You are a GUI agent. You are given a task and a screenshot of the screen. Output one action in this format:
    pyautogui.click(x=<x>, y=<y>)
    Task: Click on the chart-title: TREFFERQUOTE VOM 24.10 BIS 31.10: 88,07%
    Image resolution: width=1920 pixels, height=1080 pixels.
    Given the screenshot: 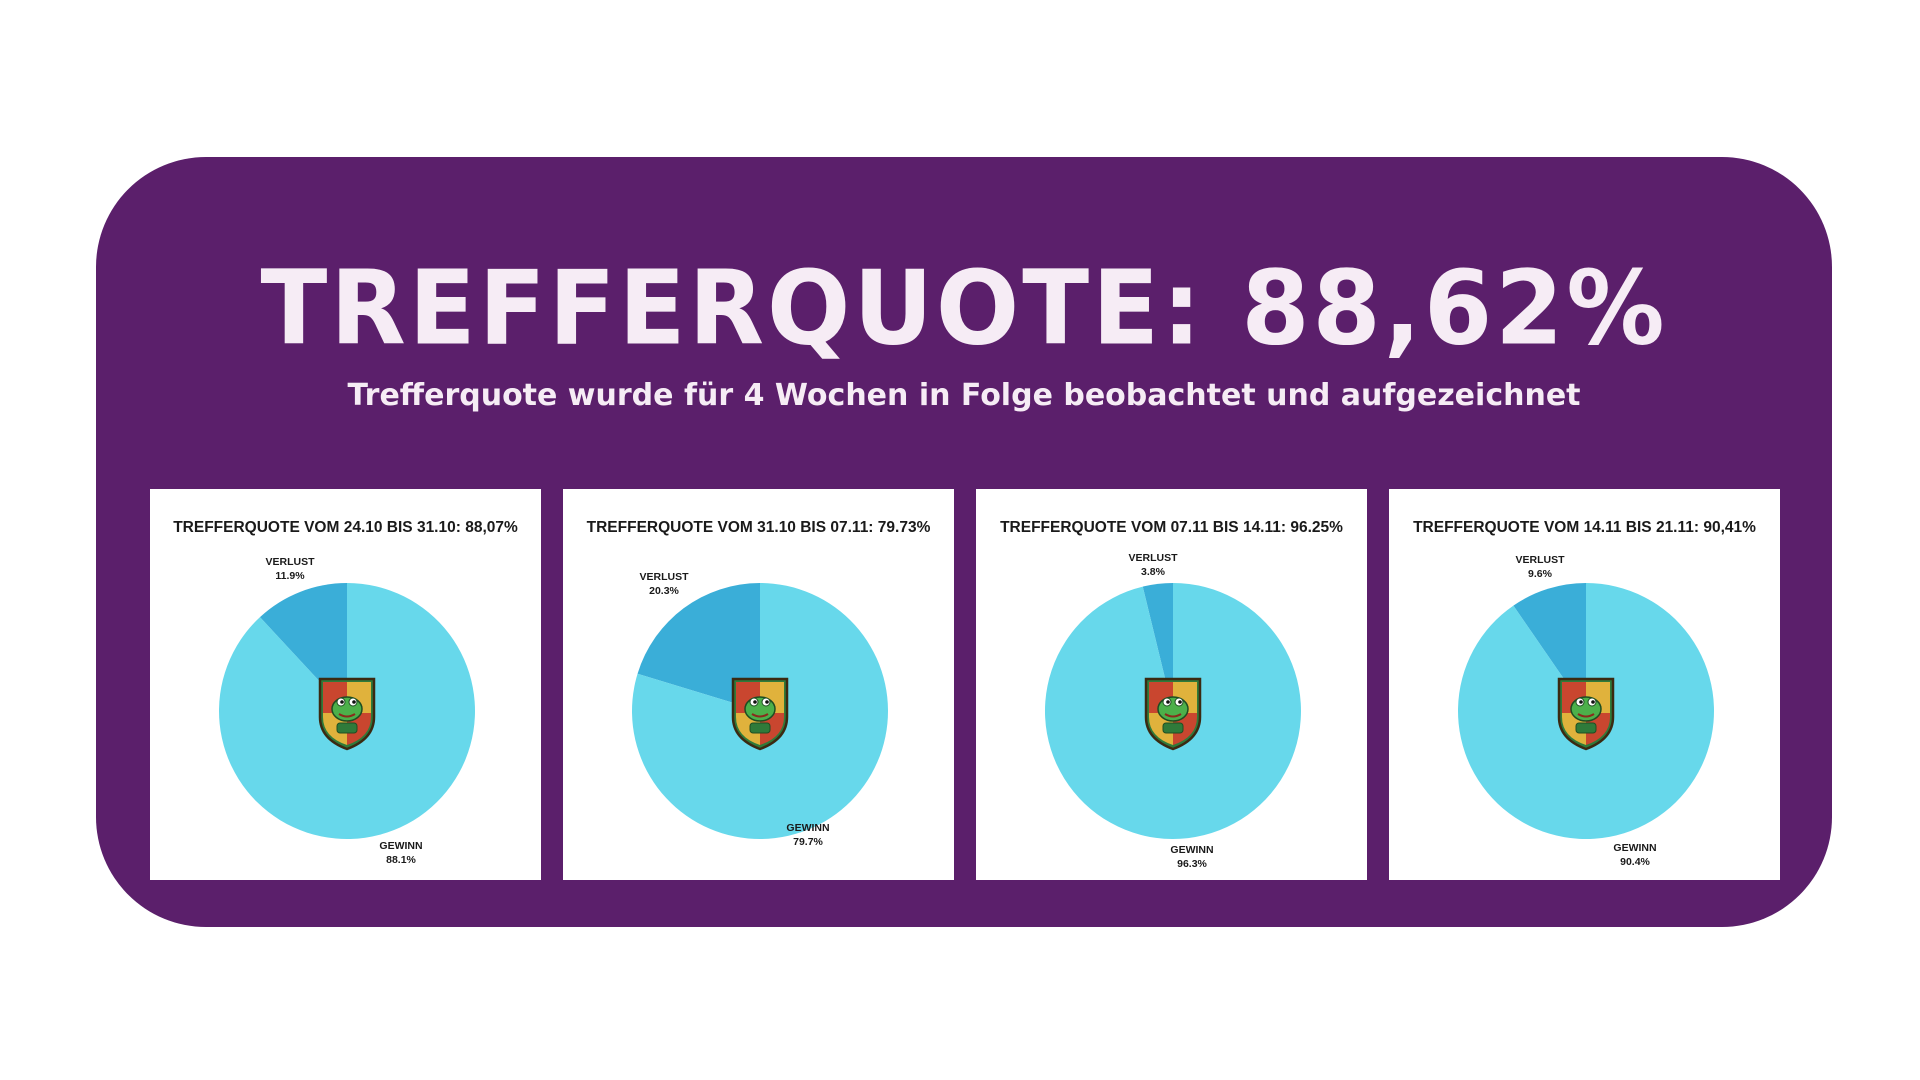 What is the action you would take?
    pyautogui.click(x=345, y=527)
    